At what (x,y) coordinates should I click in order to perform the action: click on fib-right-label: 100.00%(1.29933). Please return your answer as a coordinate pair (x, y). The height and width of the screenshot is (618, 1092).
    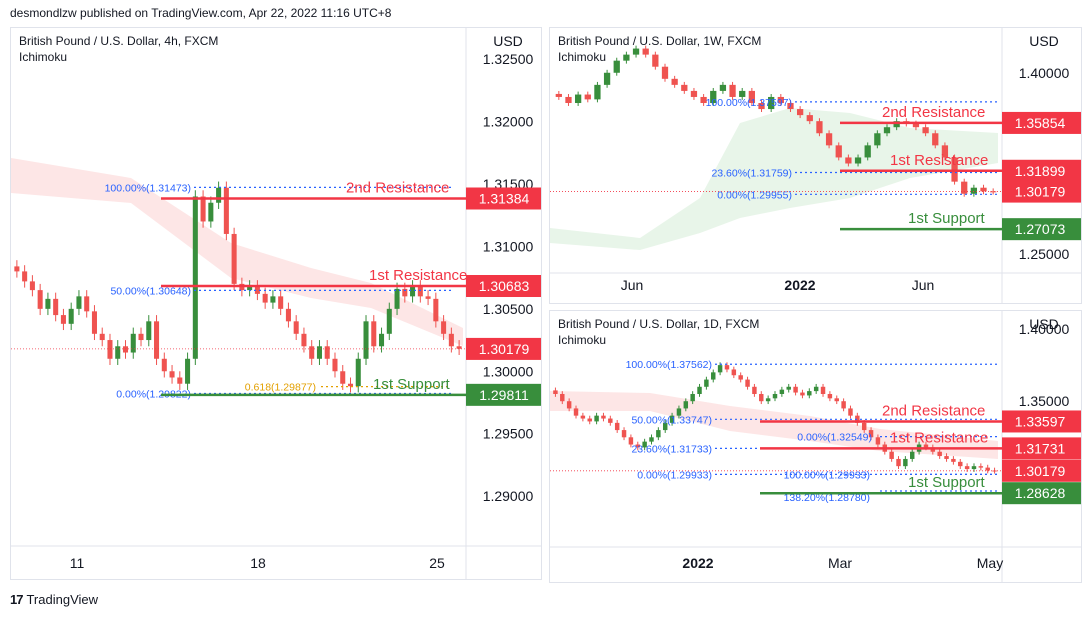
    Looking at the image, I should click on (827, 475).